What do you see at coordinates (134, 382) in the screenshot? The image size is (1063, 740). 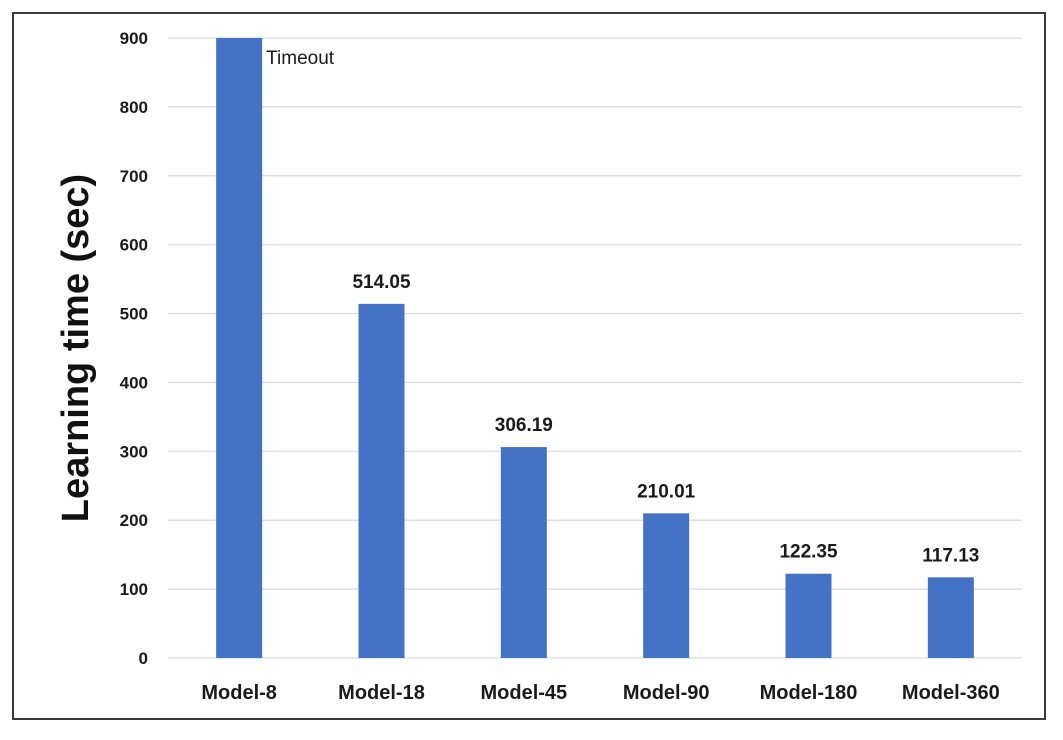 I see `y-tick-label: 400` at bounding box center [134, 382].